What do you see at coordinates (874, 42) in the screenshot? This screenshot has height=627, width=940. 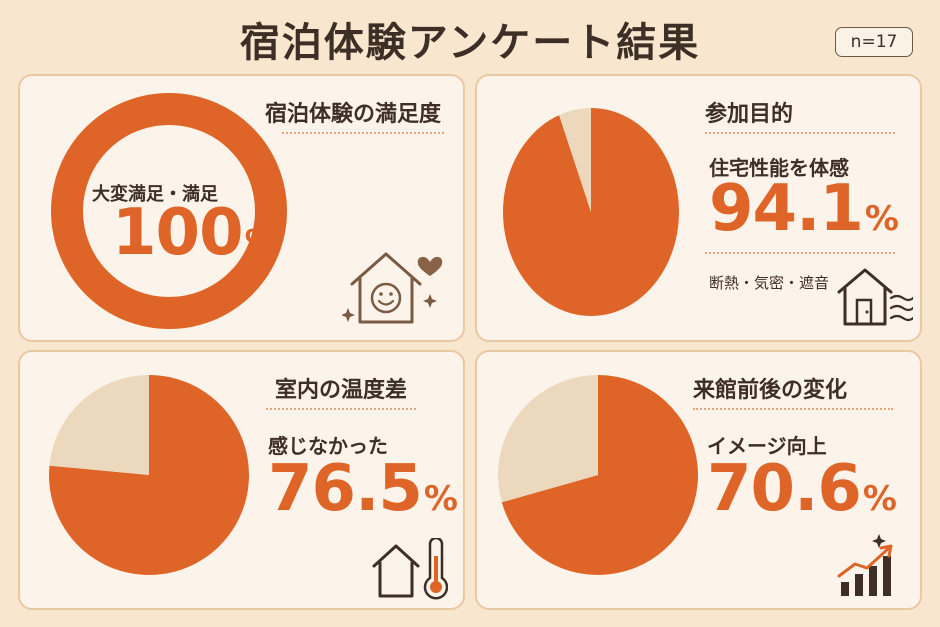 I see `sample-size-badge: n=17` at bounding box center [874, 42].